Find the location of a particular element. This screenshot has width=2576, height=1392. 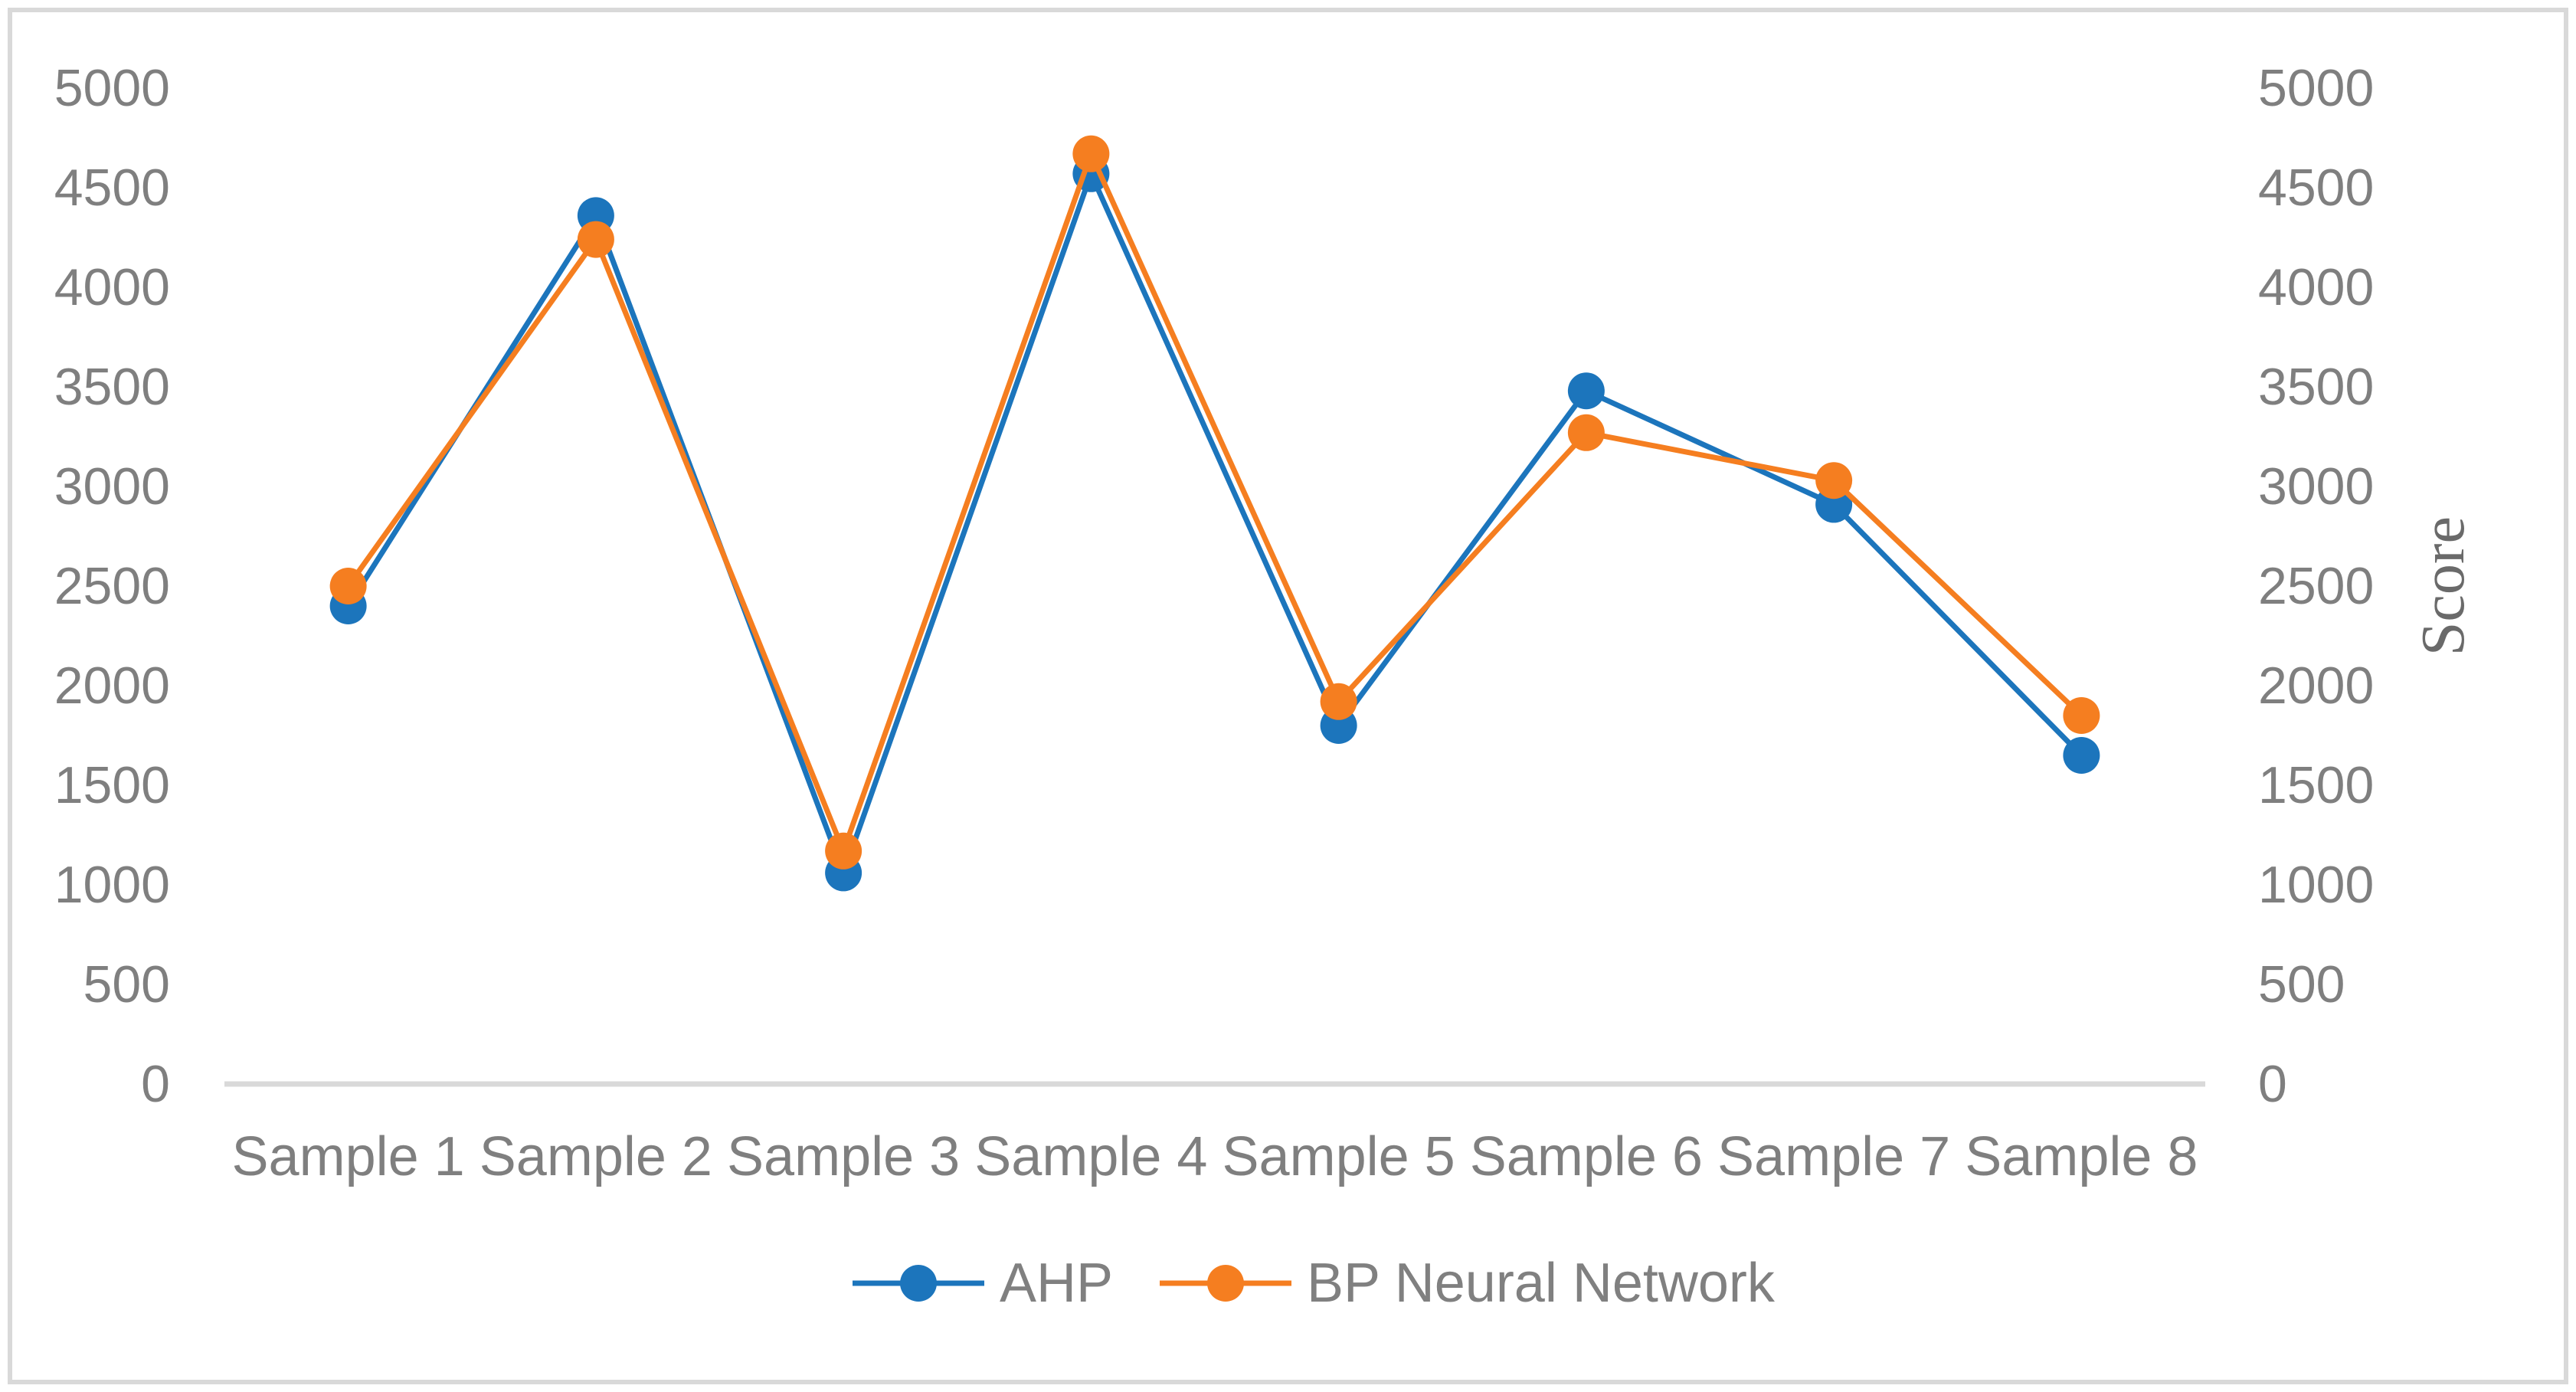

x-axis-category-label: Sample 5 is located at coordinates (1339, 1156).